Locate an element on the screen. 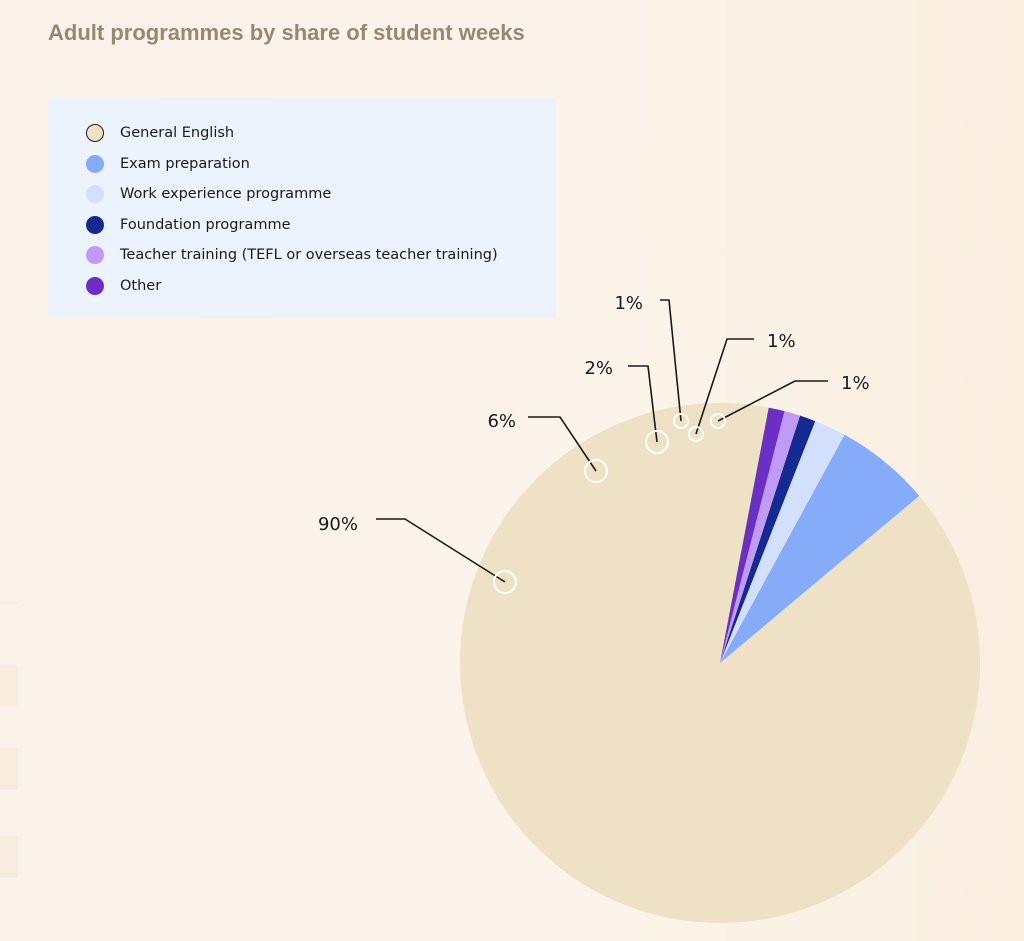 This screenshot has height=941, width=1024. legend-item-general-english: General English is located at coordinates (160, 133).